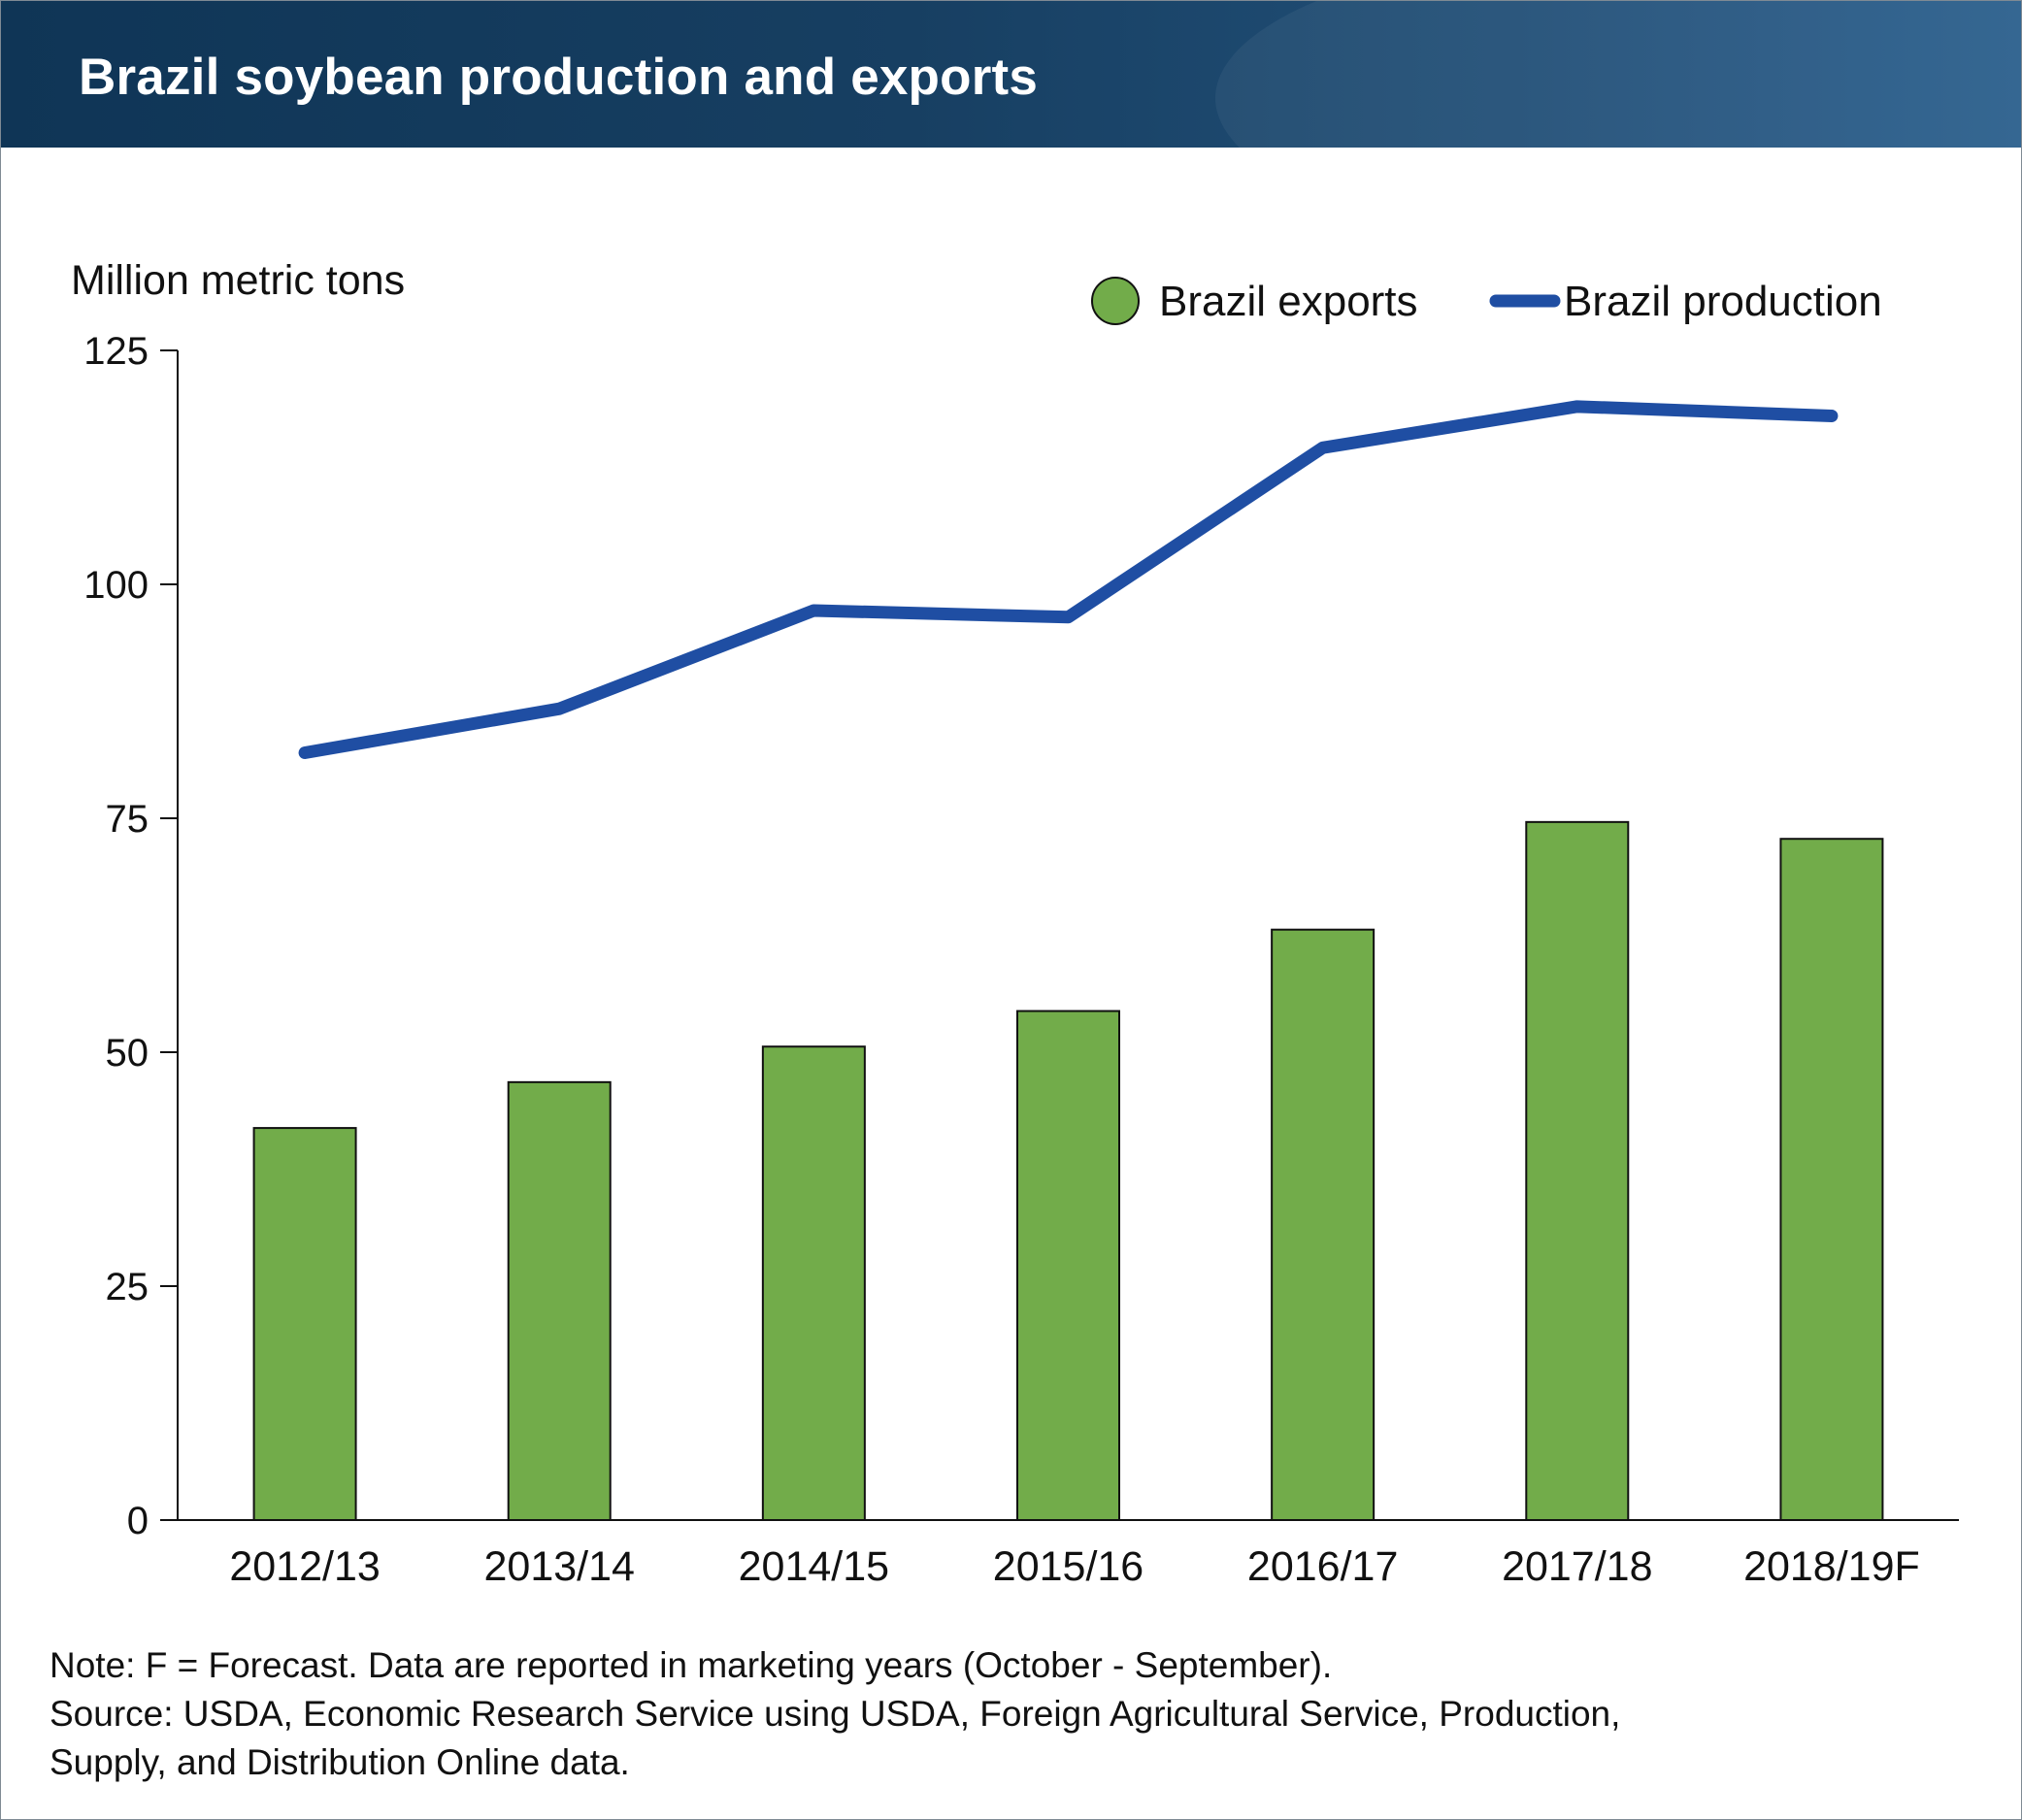 The height and width of the screenshot is (1820, 2022). What do you see at coordinates (116, 351) in the screenshot?
I see `y-tick-label: 125` at bounding box center [116, 351].